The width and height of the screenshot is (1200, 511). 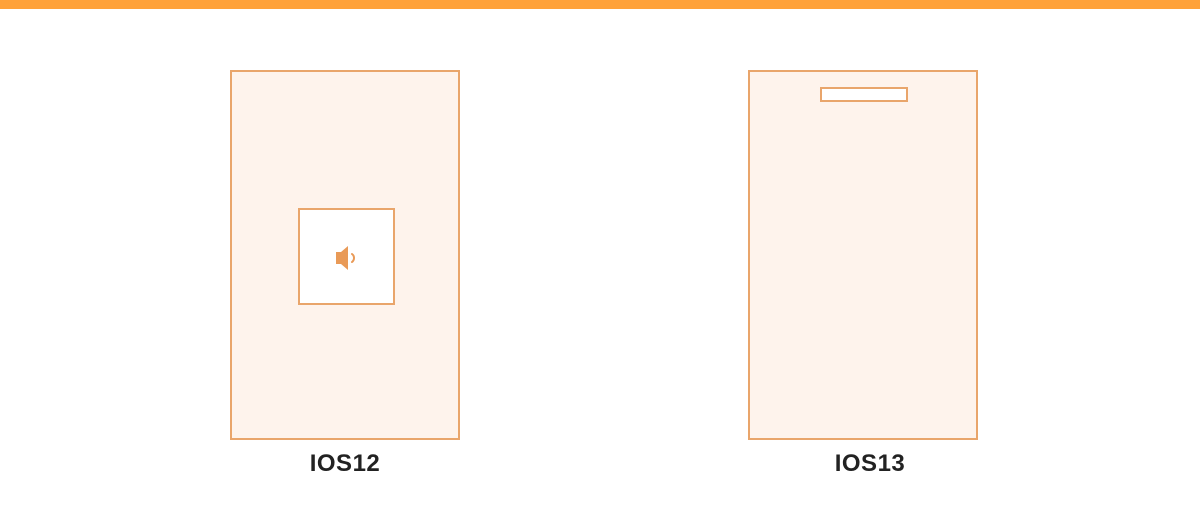 I want to click on volume-hud, so click(x=346, y=256).